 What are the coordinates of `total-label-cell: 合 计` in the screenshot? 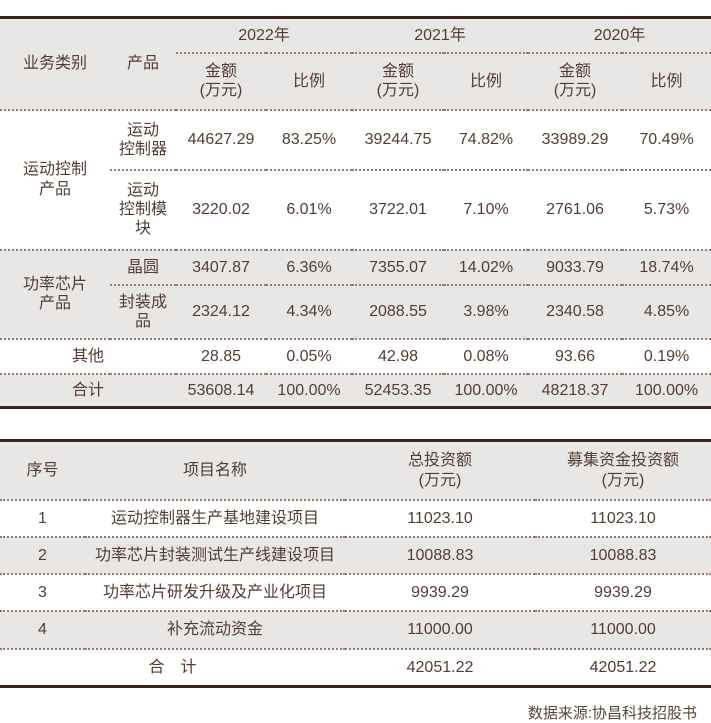 It's located at (172, 667).